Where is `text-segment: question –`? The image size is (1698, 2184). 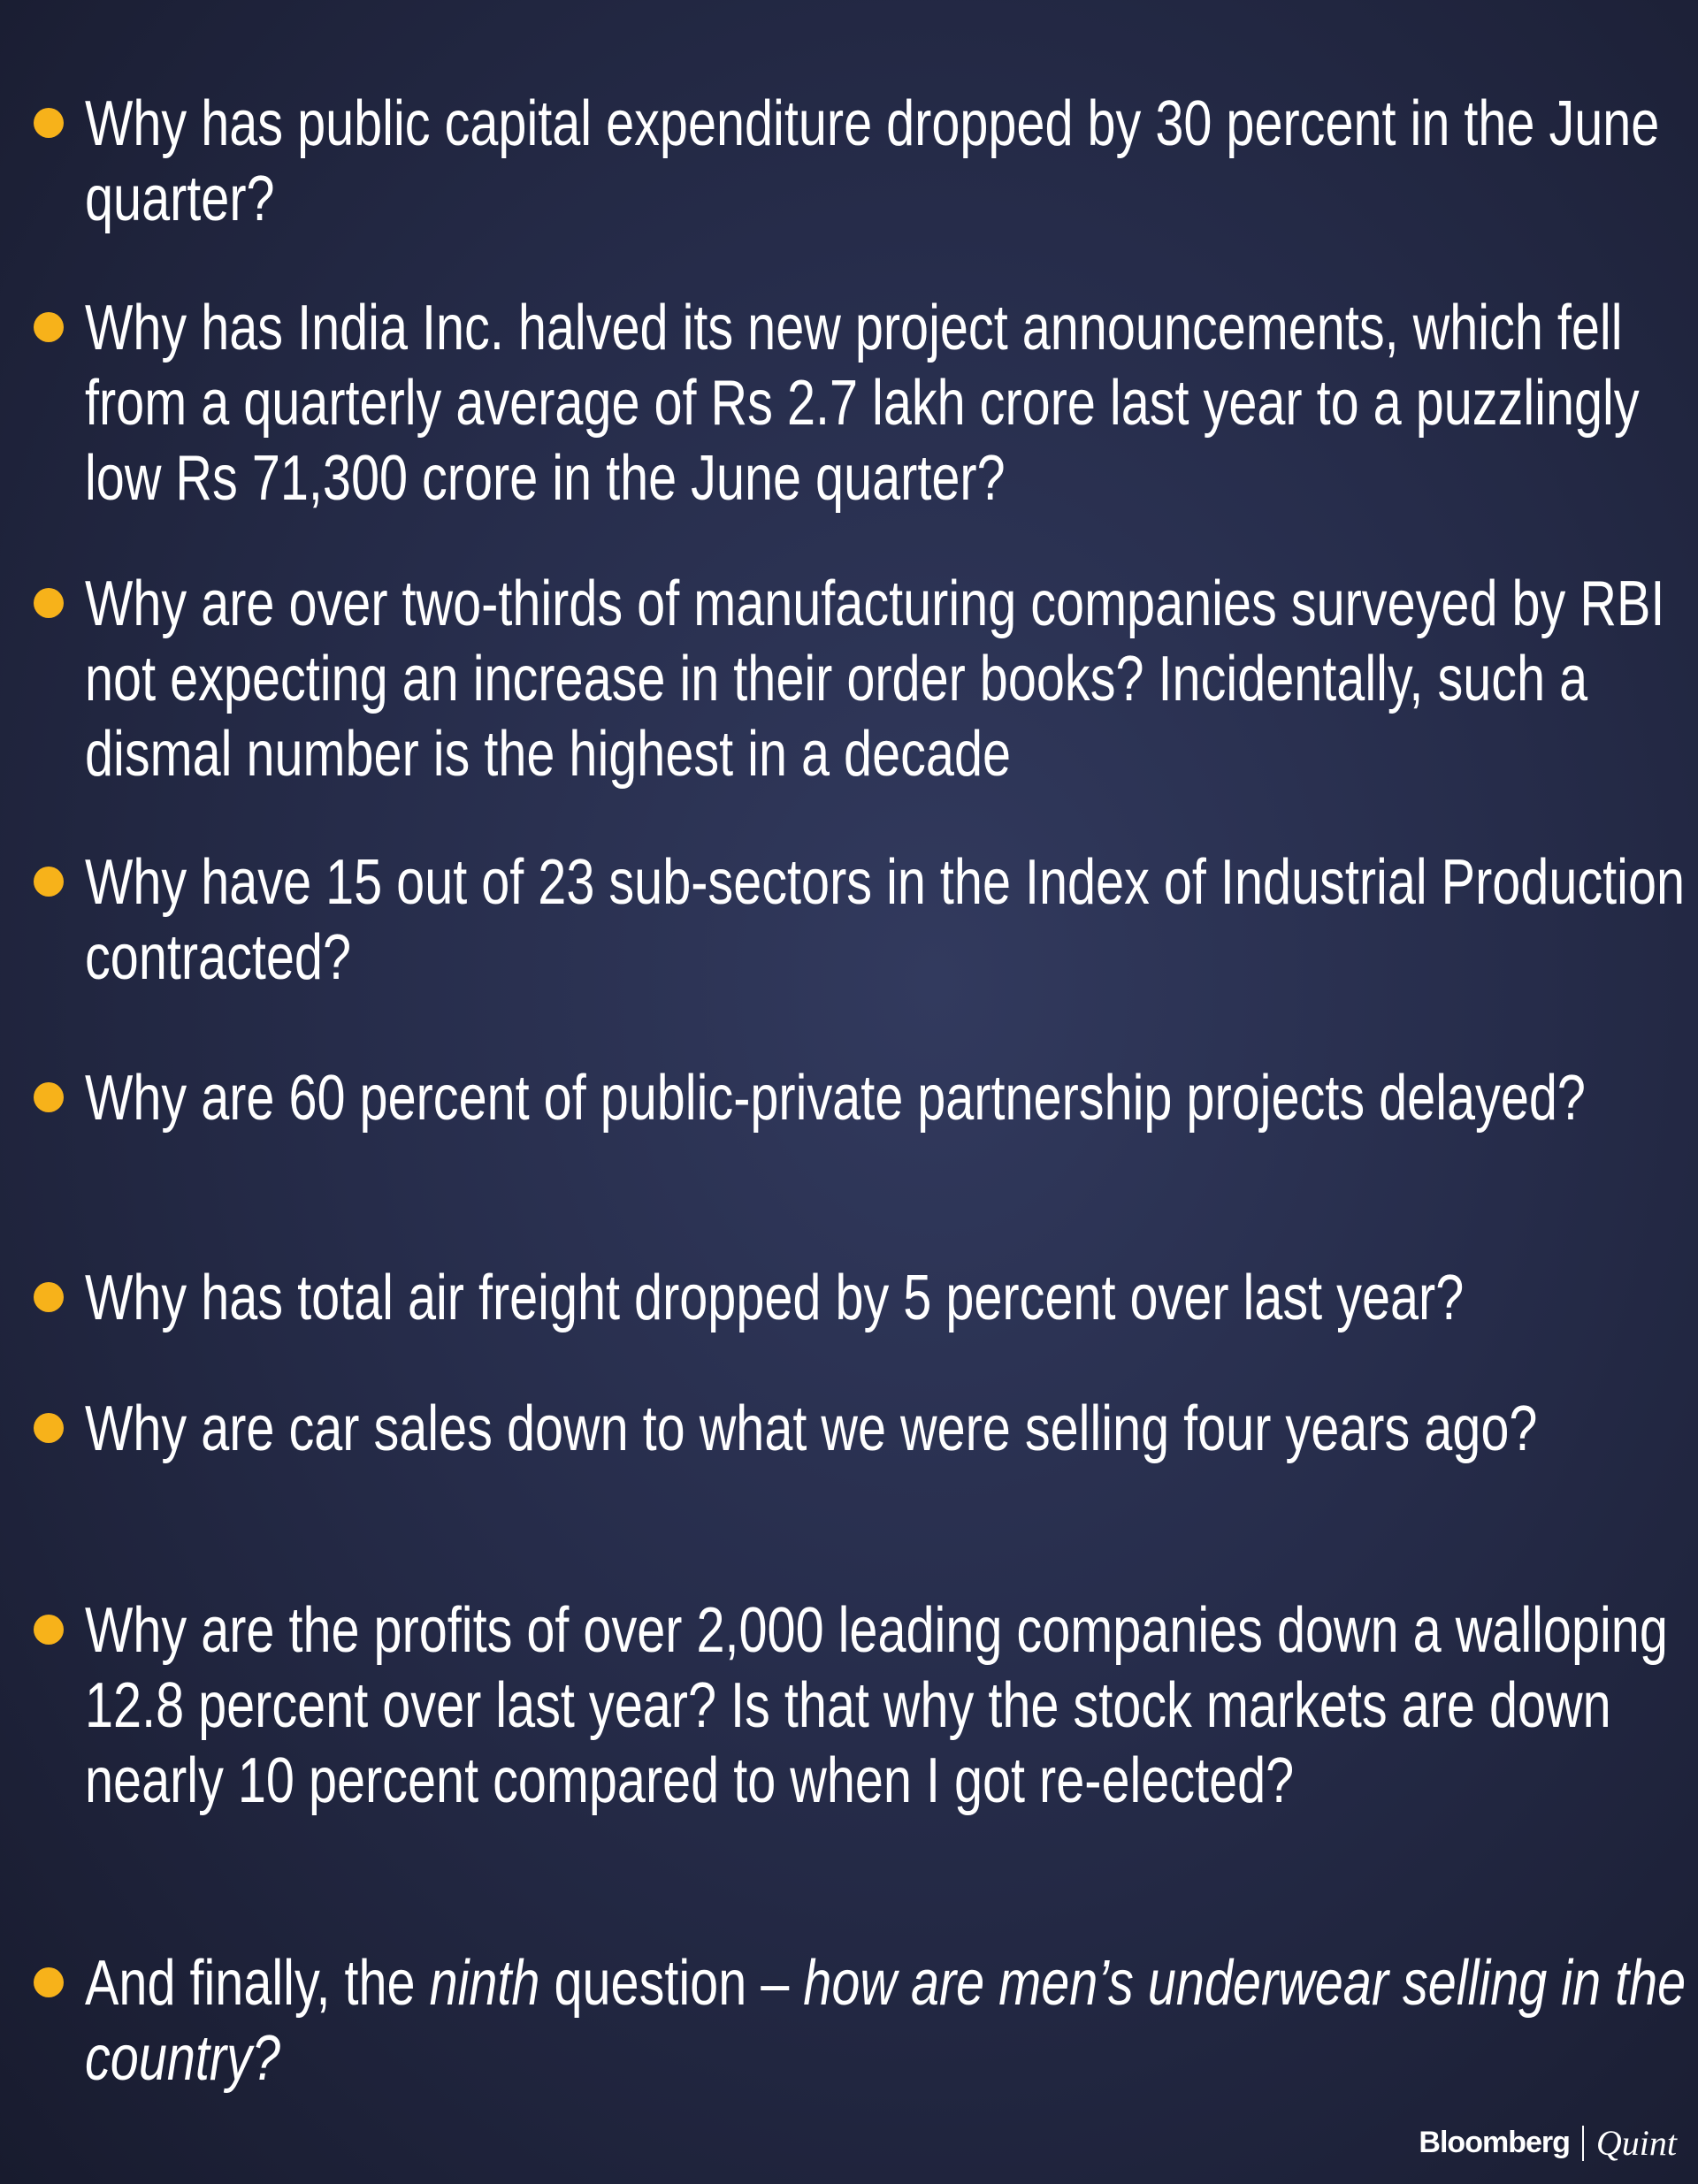
text-segment: question – is located at coordinates (672, 1983).